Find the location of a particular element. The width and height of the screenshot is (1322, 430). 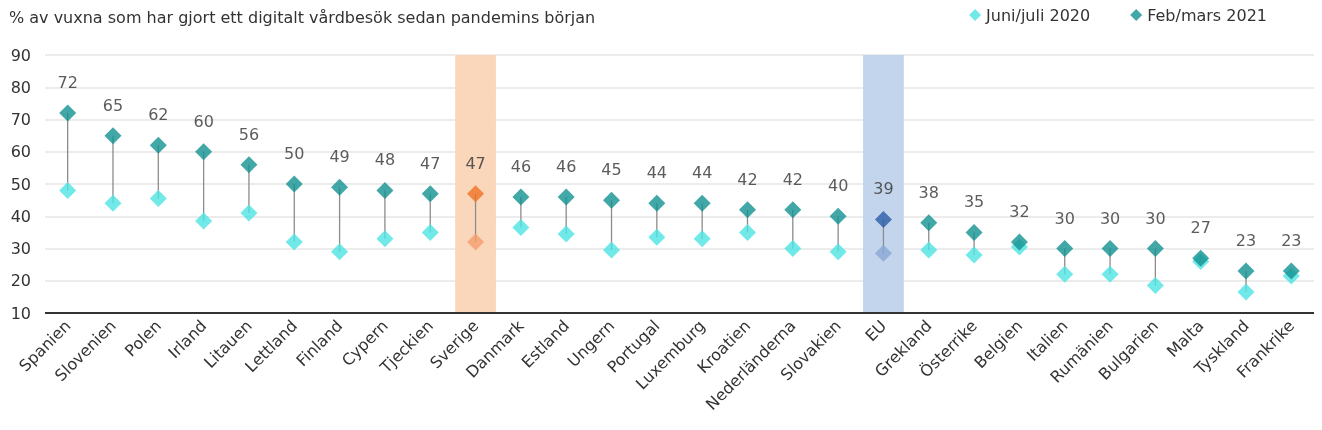

y-tick-label: 90 is located at coordinates (20, 55).